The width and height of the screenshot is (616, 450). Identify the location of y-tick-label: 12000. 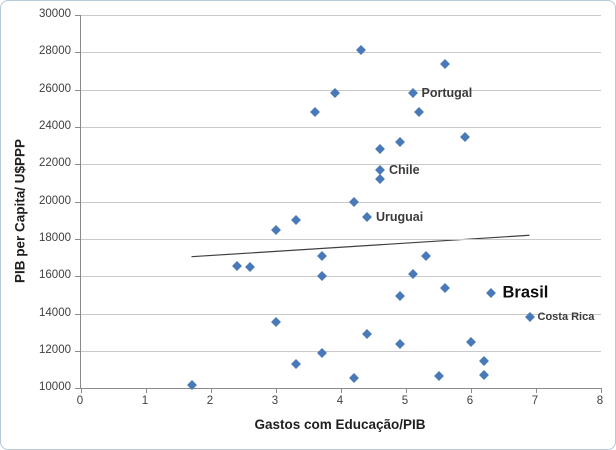
(55, 349).